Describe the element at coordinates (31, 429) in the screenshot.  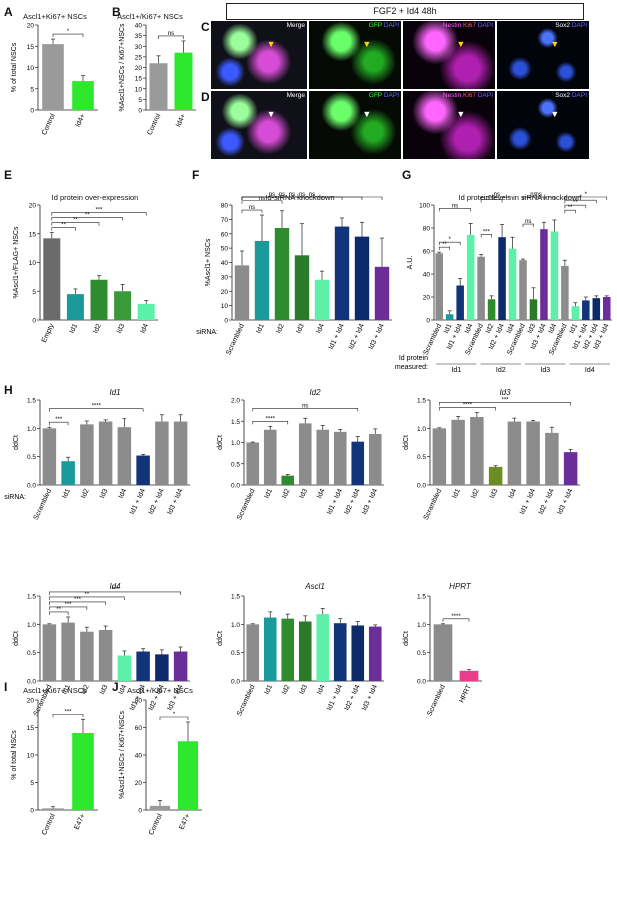
I see `y-tick-label: 1.0` at that location.